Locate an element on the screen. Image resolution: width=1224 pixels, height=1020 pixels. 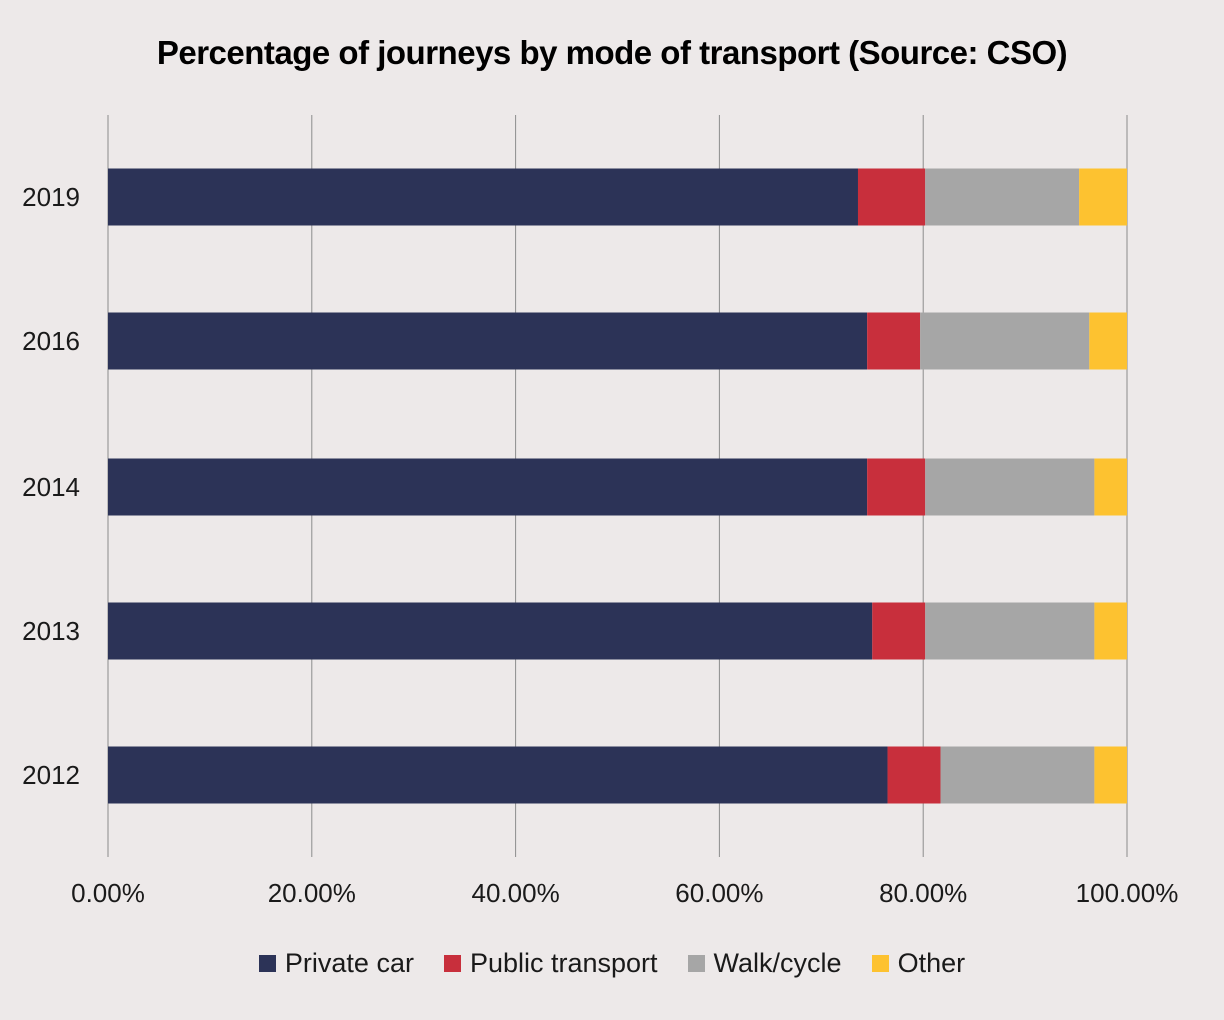
y-tick-label: 2013 is located at coordinates (51, 631).